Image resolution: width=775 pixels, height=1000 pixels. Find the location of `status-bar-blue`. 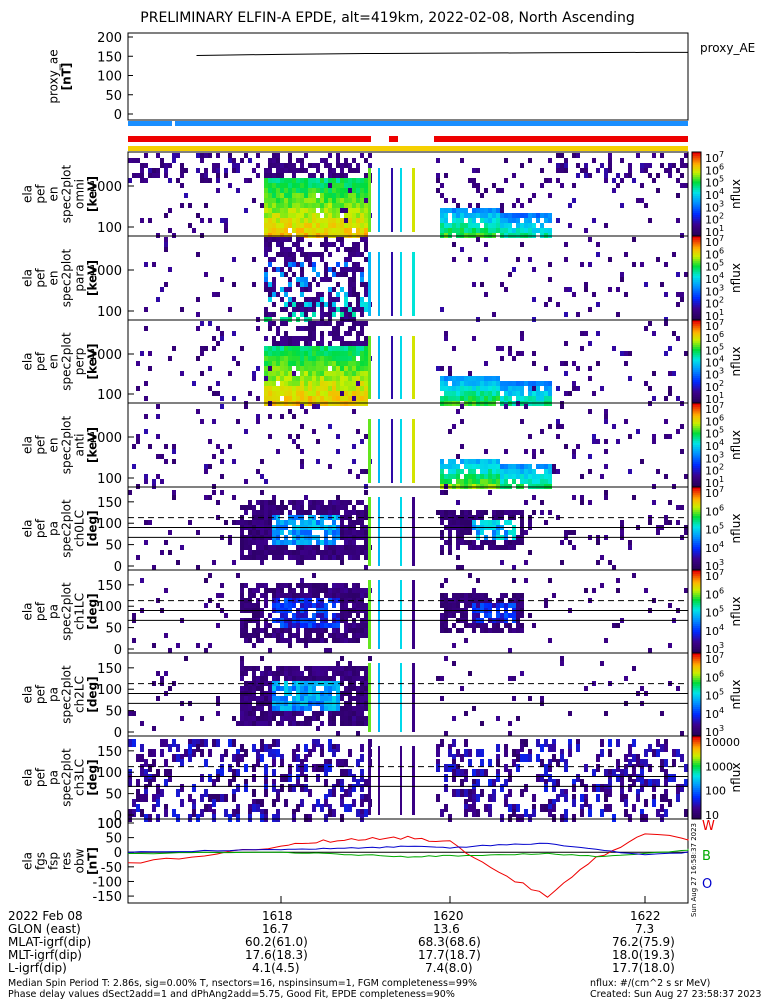

status-bar-blue is located at coordinates (408, 123).